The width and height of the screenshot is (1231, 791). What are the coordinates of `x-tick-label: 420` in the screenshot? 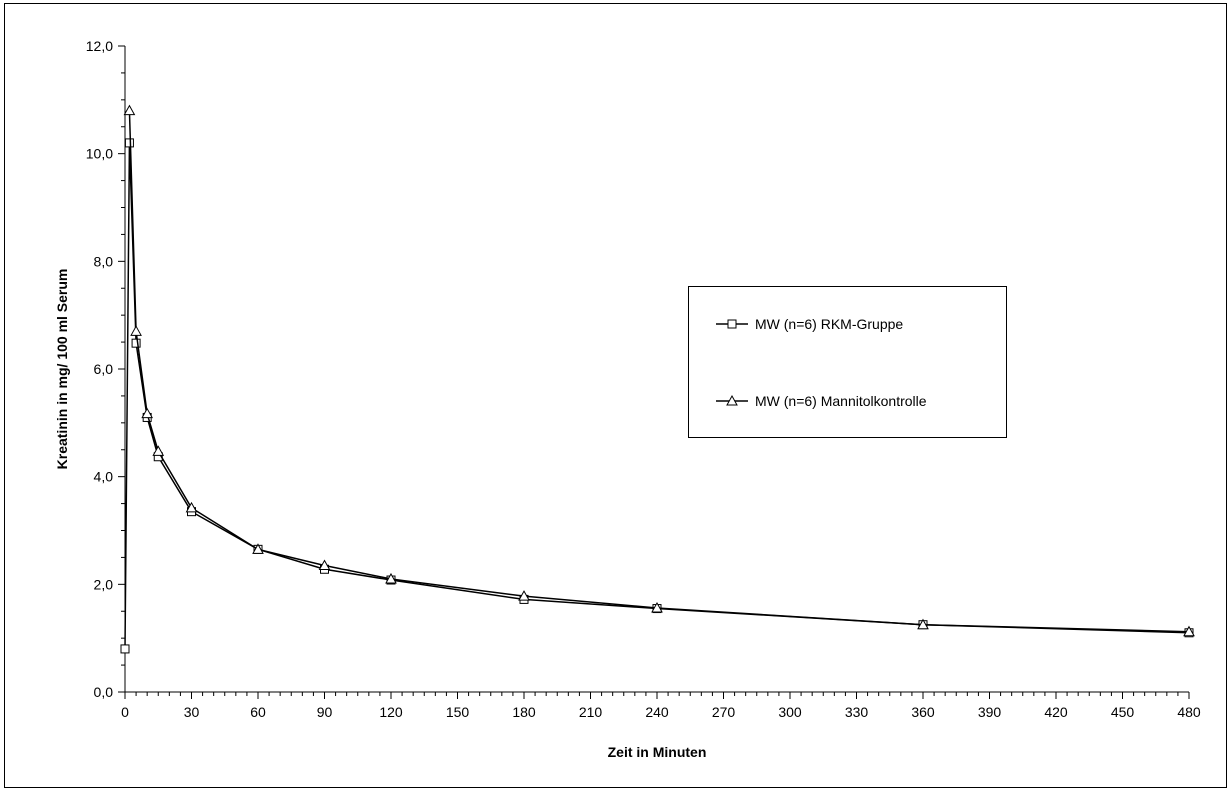 It's located at (1056, 712).